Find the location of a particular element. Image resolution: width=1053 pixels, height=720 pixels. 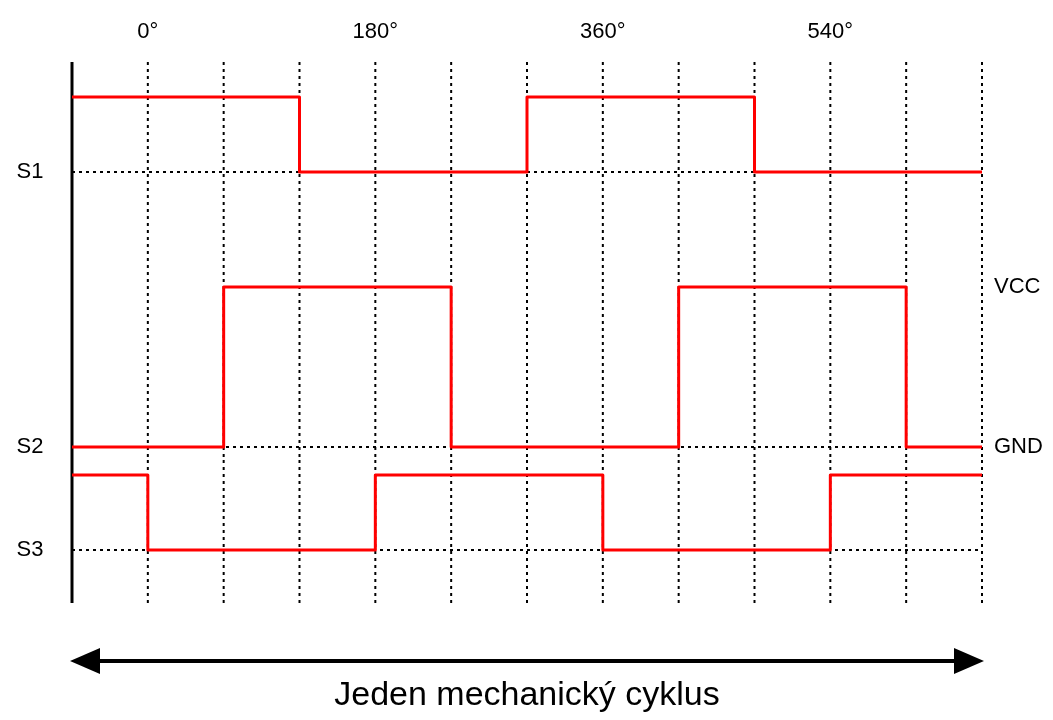

text: Jeden mechanický cyklus is located at coordinates (527, 693).